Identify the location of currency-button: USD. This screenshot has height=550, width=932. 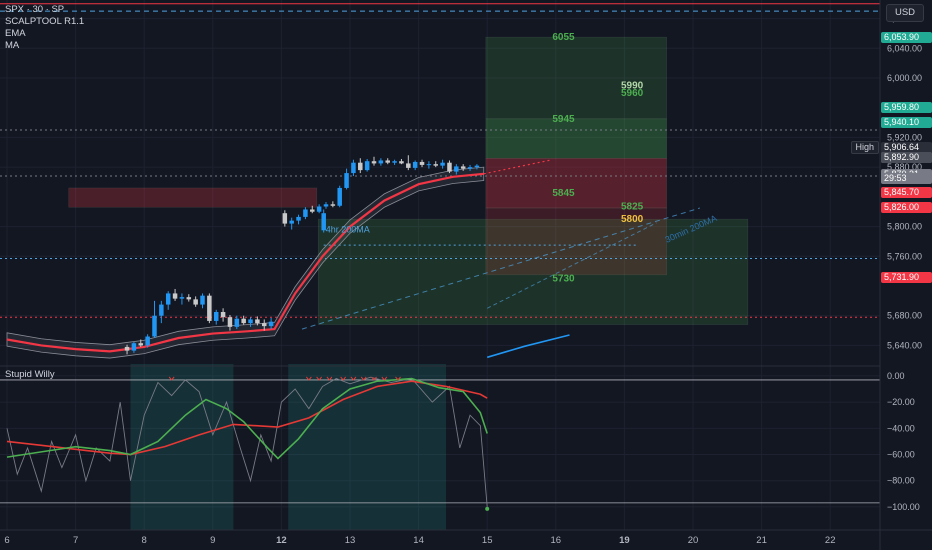
(905, 13).